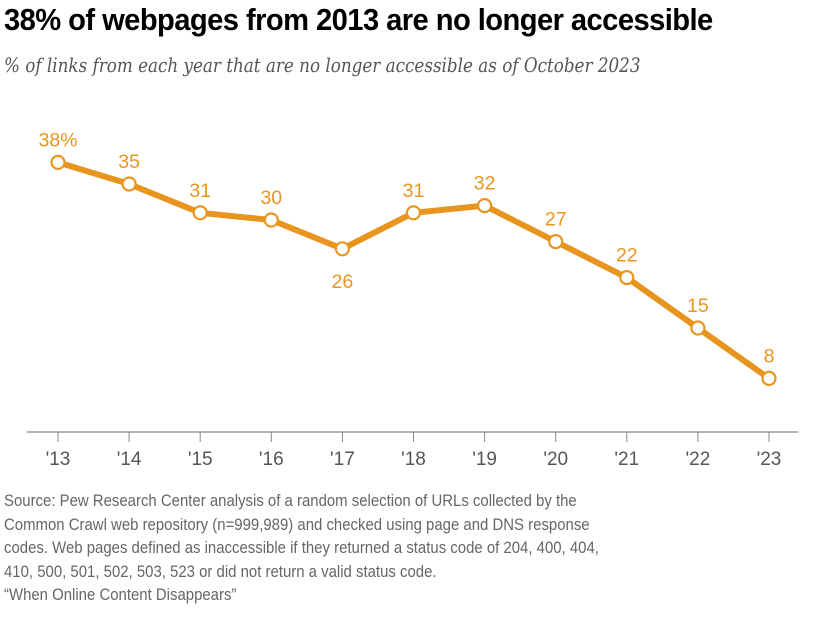 The height and width of the screenshot is (619, 816). I want to click on x-tick-label: '21, so click(626, 459).